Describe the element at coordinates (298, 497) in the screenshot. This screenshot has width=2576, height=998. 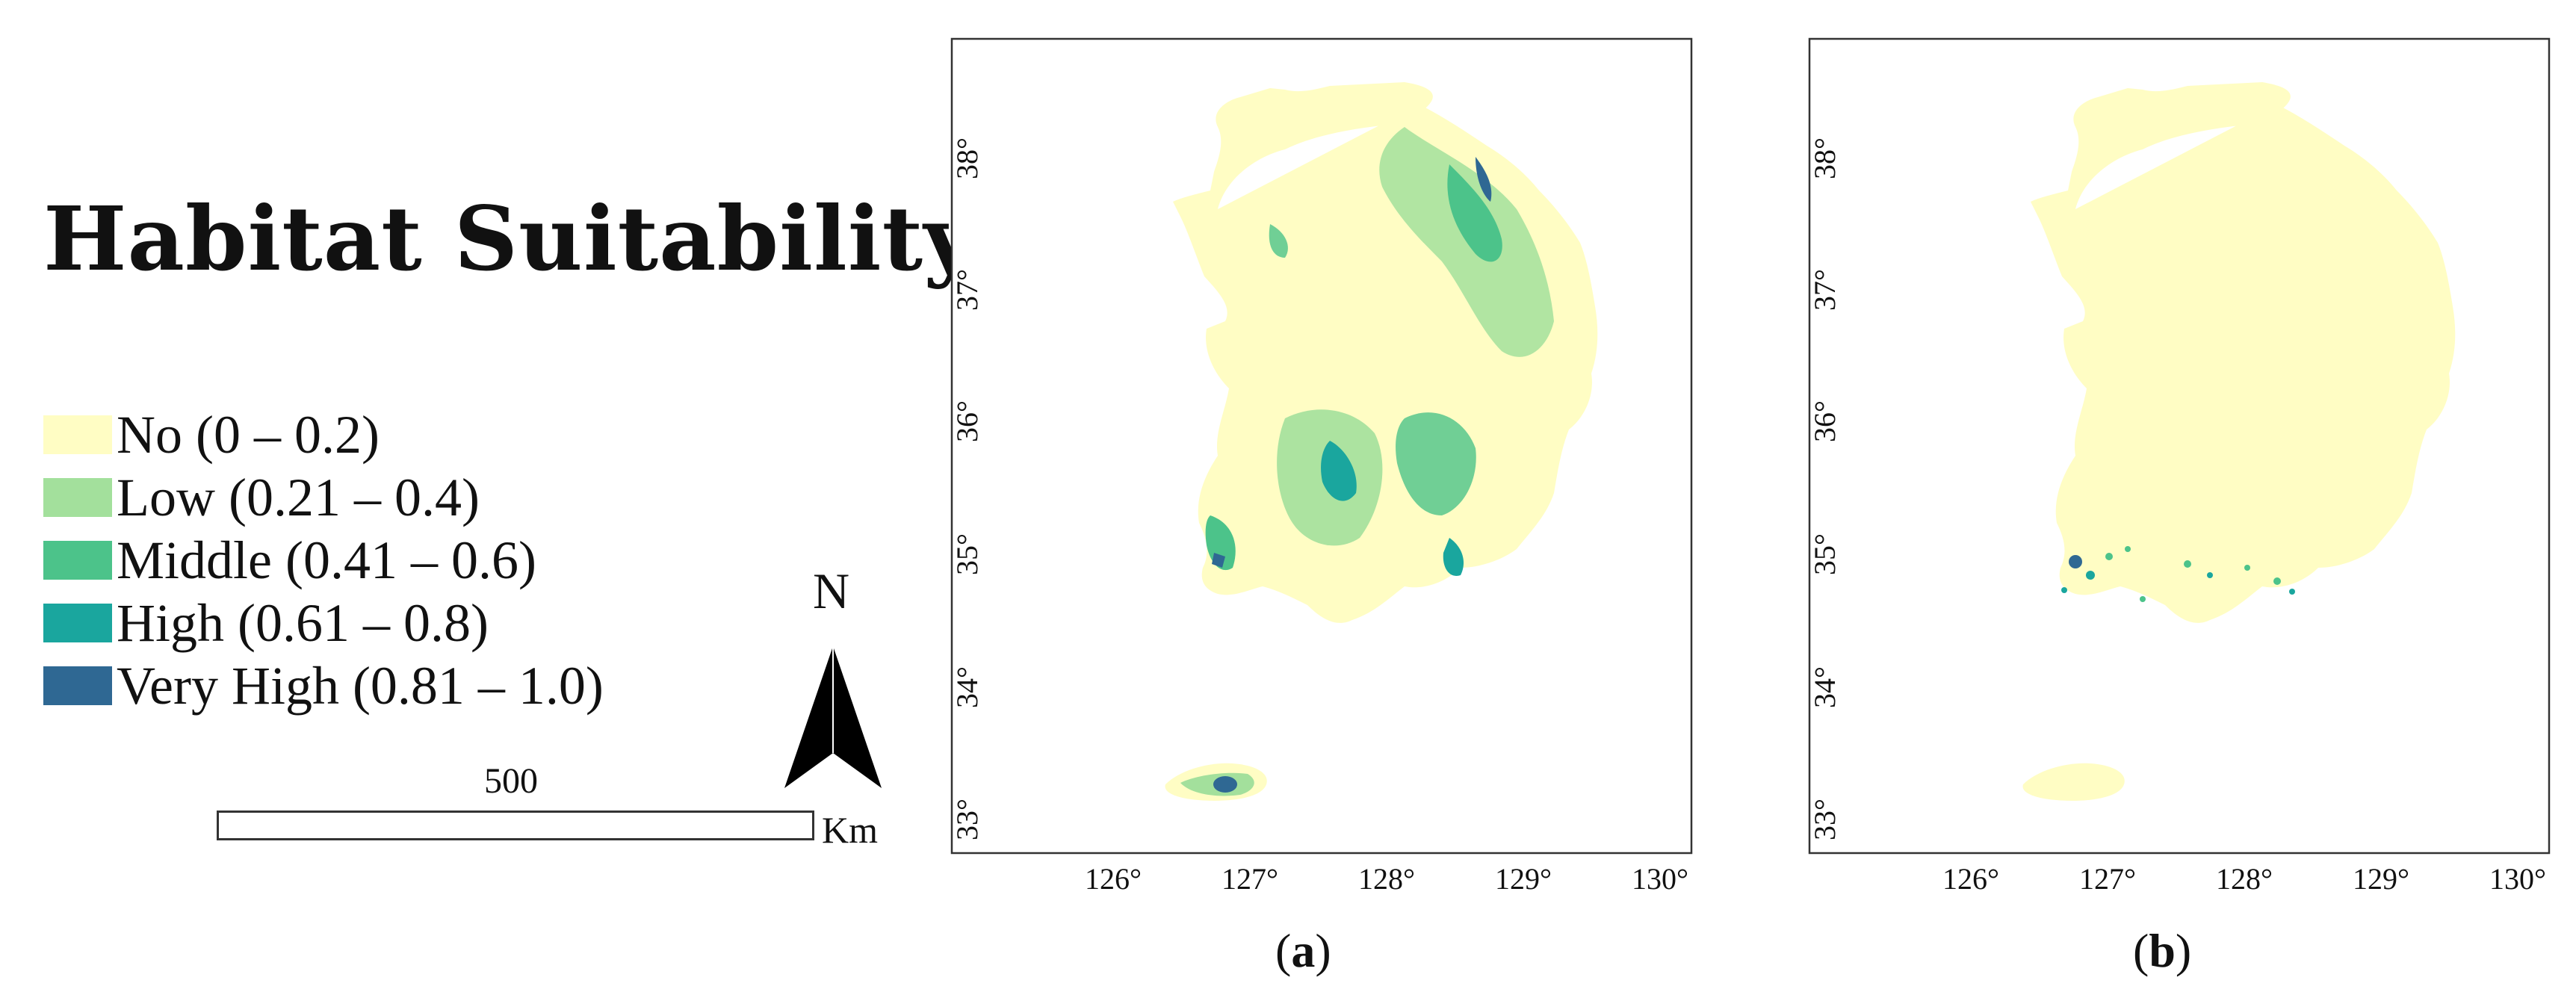
I see `legend-label-low: Low (0.21 – 0.4)` at that location.